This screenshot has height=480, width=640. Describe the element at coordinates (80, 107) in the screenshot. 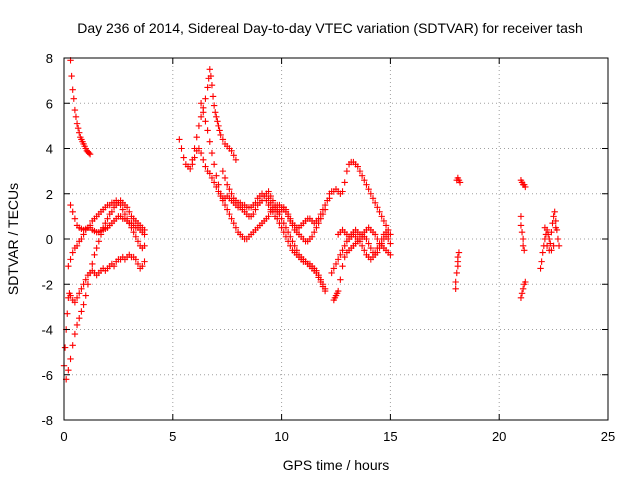

I see `series-arc-0-1.2h-high` at that location.